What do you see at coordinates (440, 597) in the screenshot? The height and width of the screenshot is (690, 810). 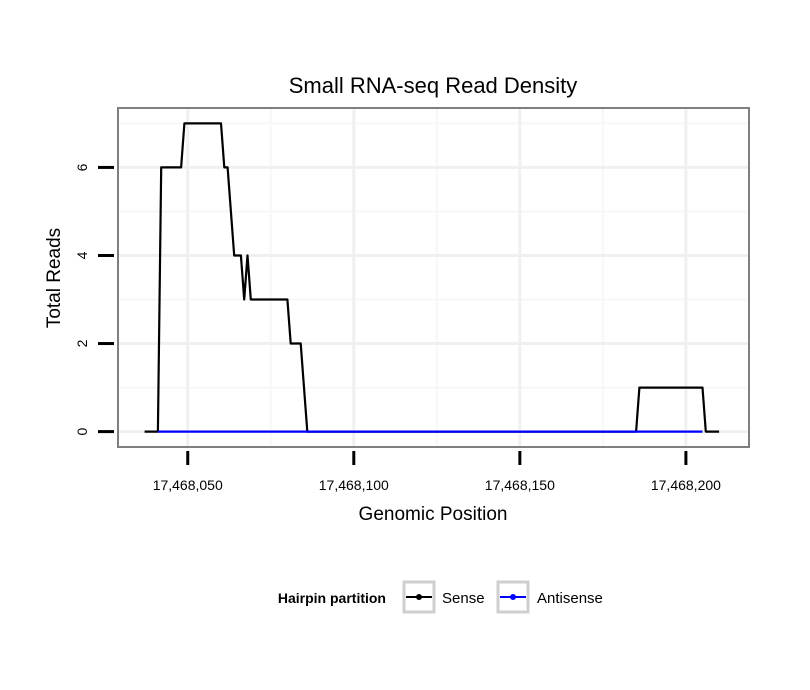 I see `legend: Hairpin partition Sense Antisense` at bounding box center [440, 597].